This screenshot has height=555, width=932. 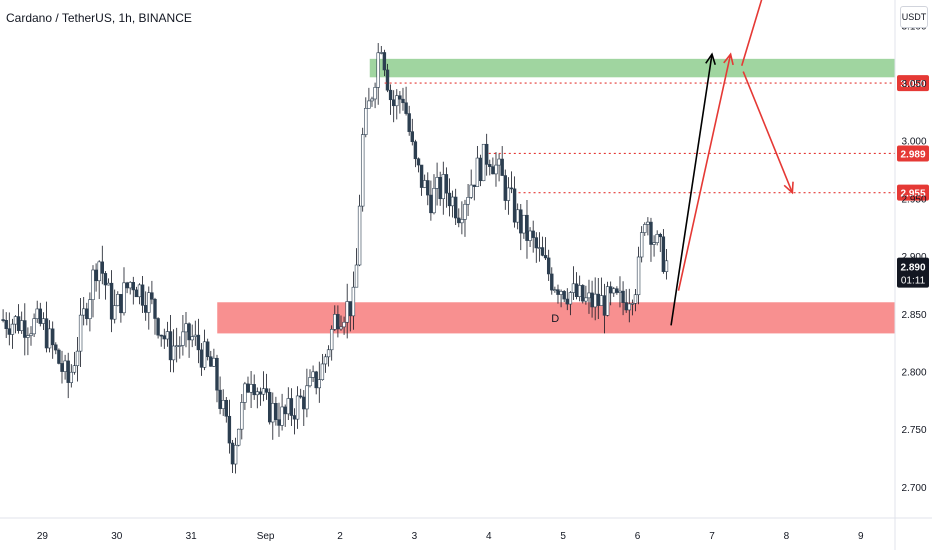 I want to click on currency-button: USDT, so click(x=914, y=17).